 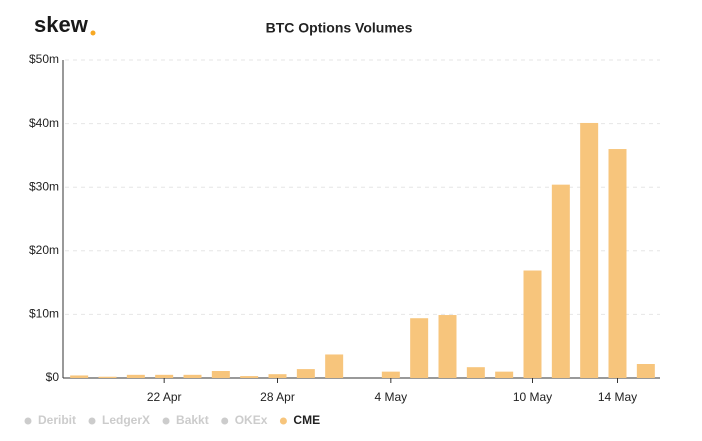 What do you see at coordinates (390, 397) in the screenshot?
I see `x-tick-label: 4 May` at bounding box center [390, 397].